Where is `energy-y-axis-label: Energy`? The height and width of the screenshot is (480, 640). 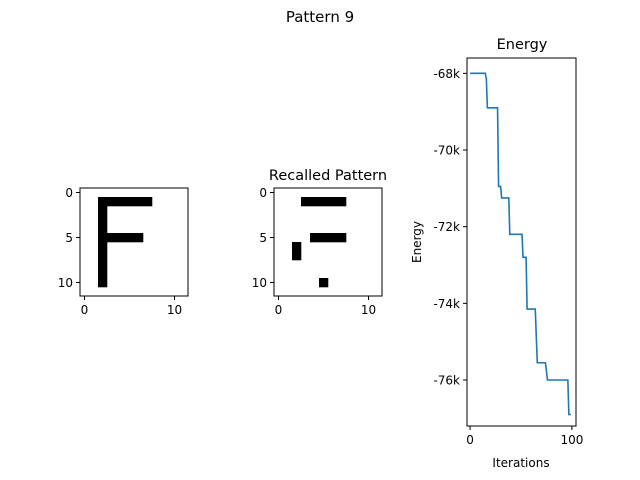
energy-y-axis-label: Energy is located at coordinates (417, 242).